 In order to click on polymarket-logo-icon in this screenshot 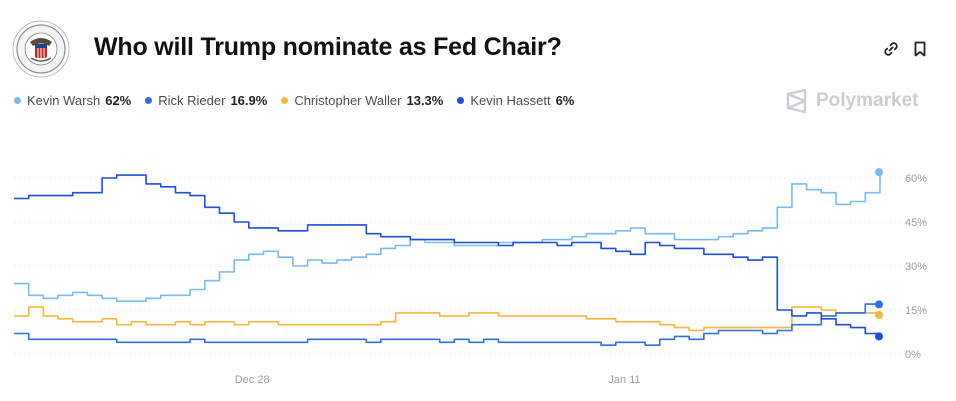, I will do `click(796, 101)`.